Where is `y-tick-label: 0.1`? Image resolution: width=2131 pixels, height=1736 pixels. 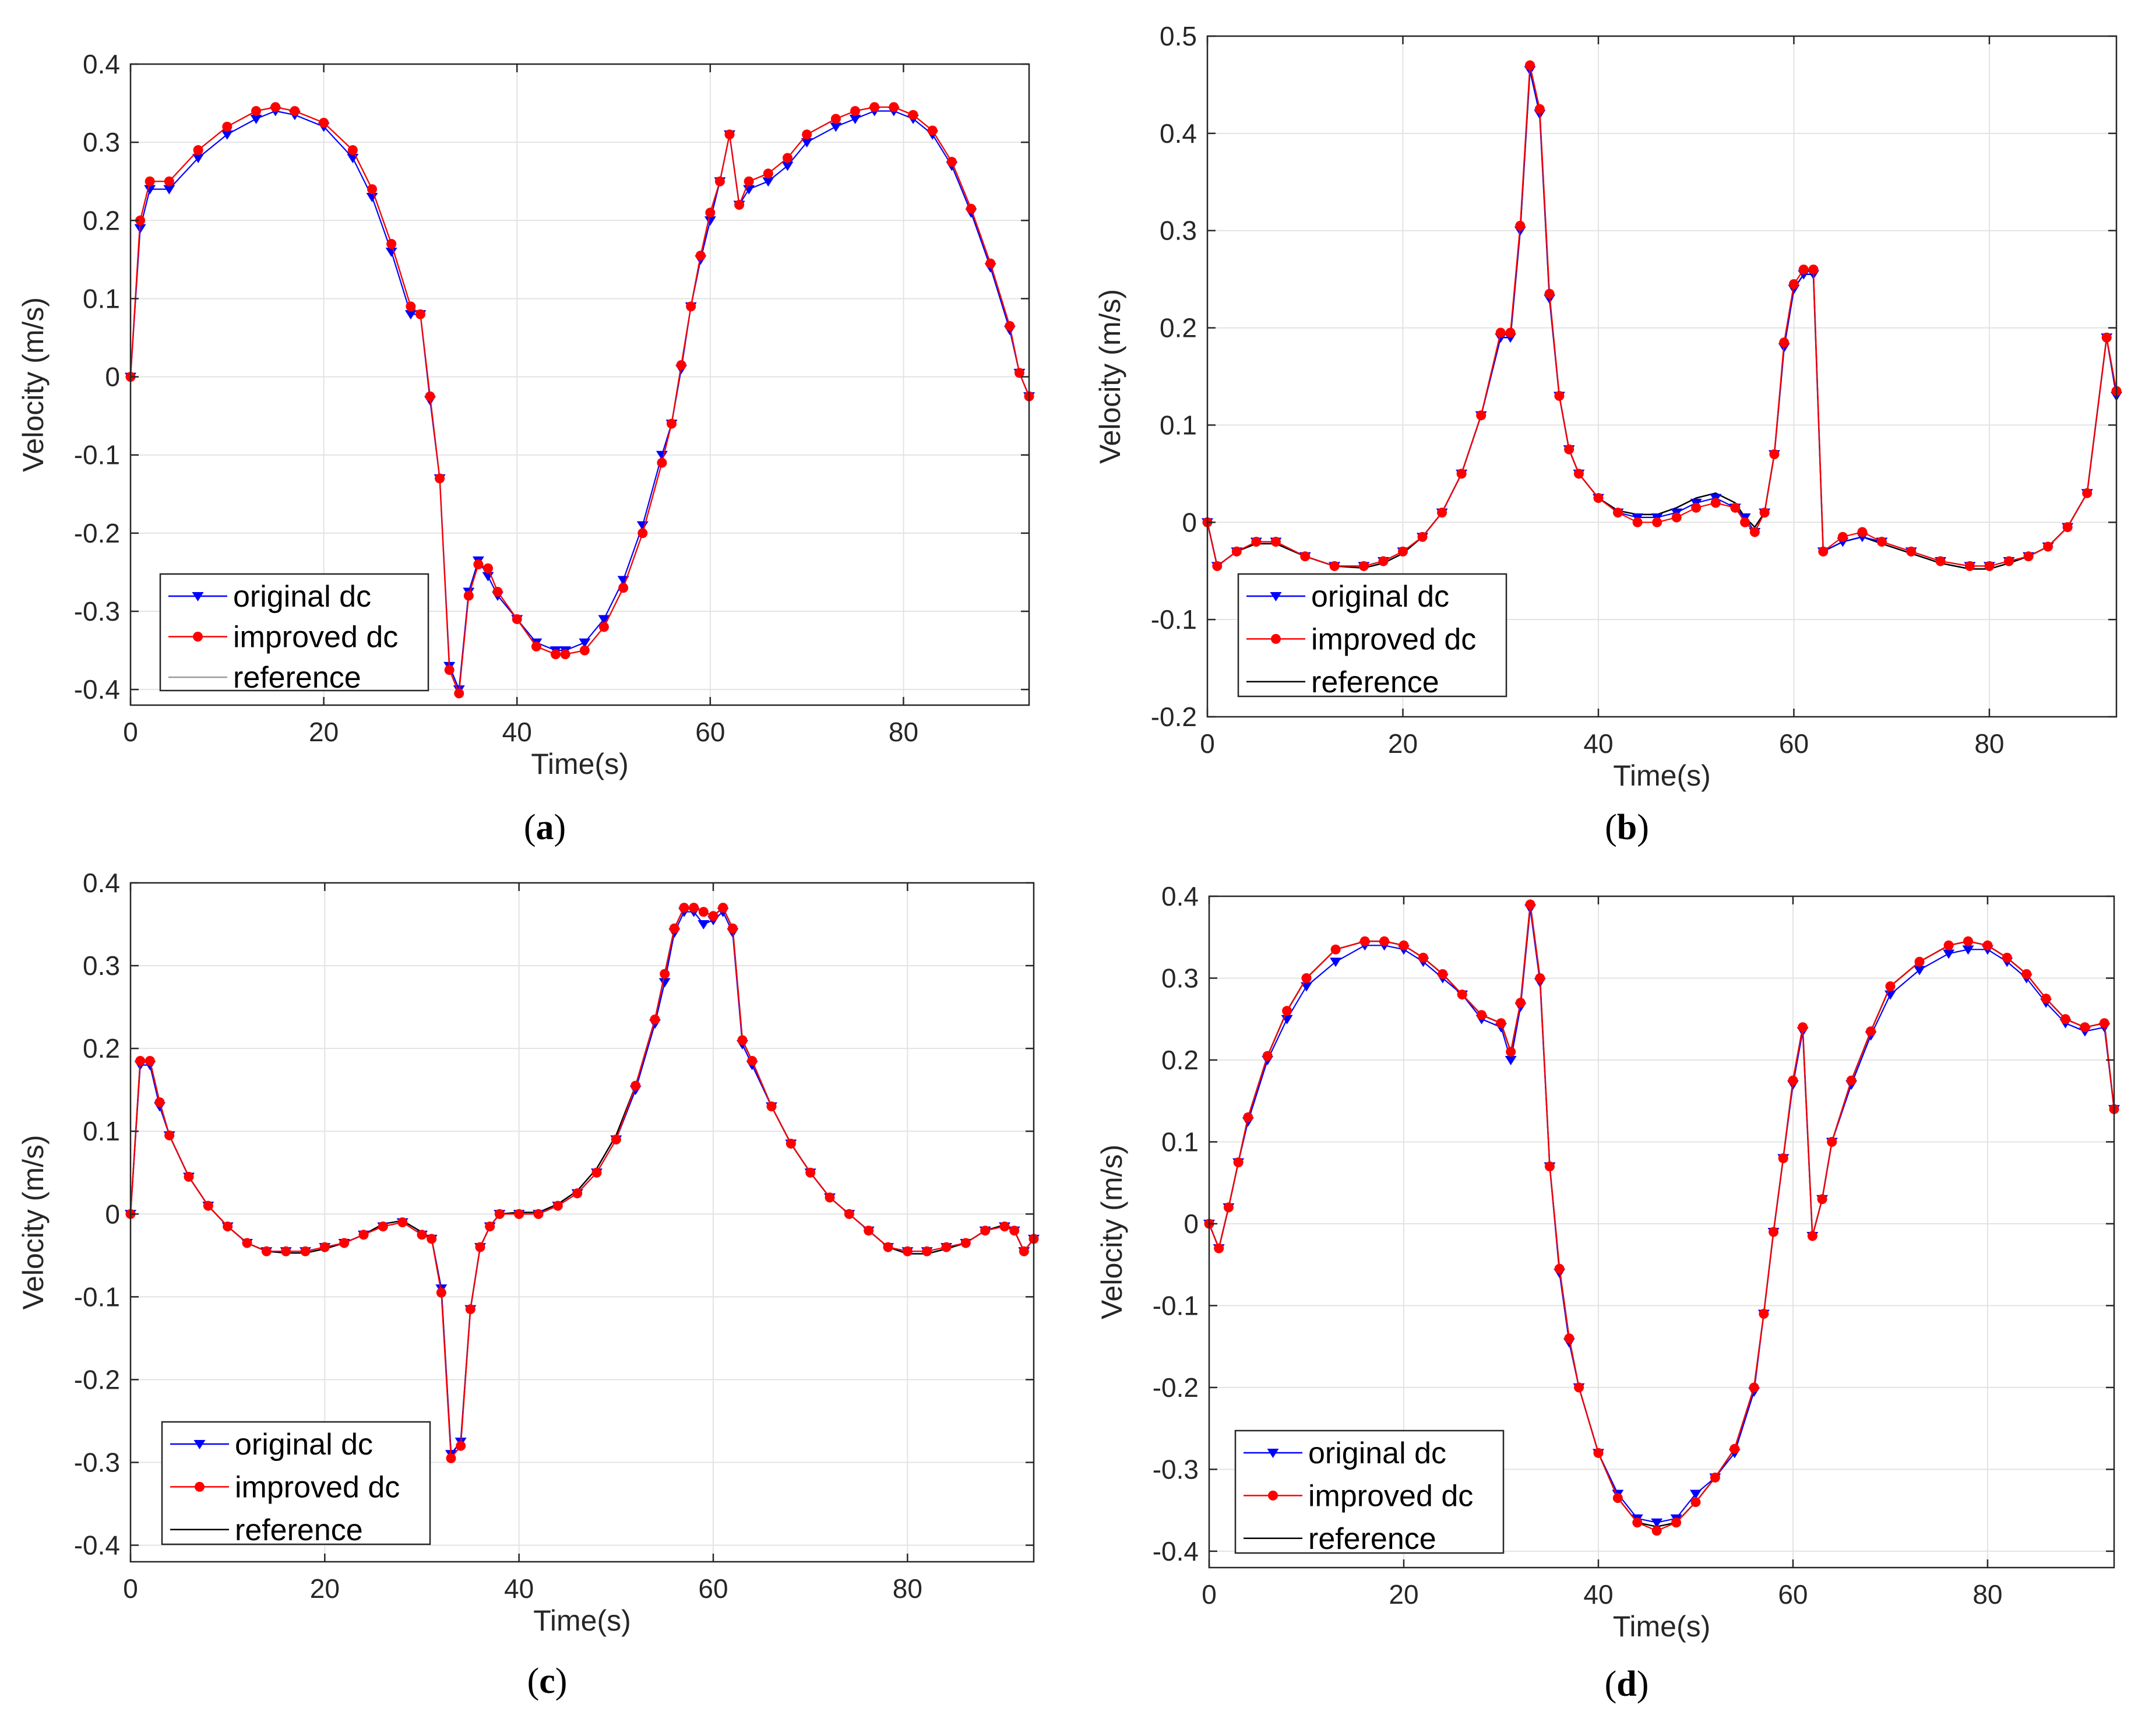 y-tick-label: 0.1 is located at coordinates (102, 1131).